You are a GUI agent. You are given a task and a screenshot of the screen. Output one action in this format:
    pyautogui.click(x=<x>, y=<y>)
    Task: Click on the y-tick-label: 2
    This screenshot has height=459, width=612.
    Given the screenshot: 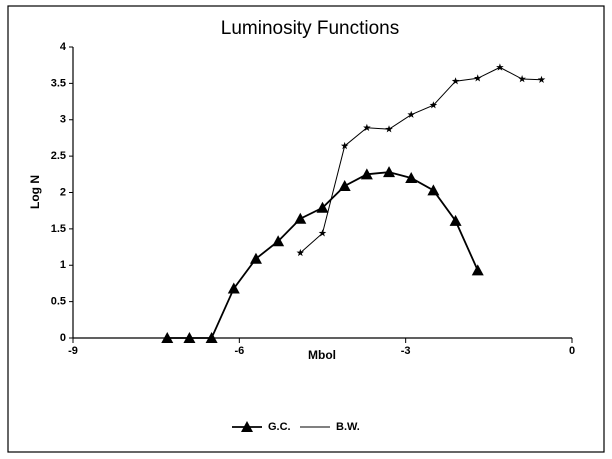 What is the action you would take?
    pyautogui.click(x=63, y=192)
    